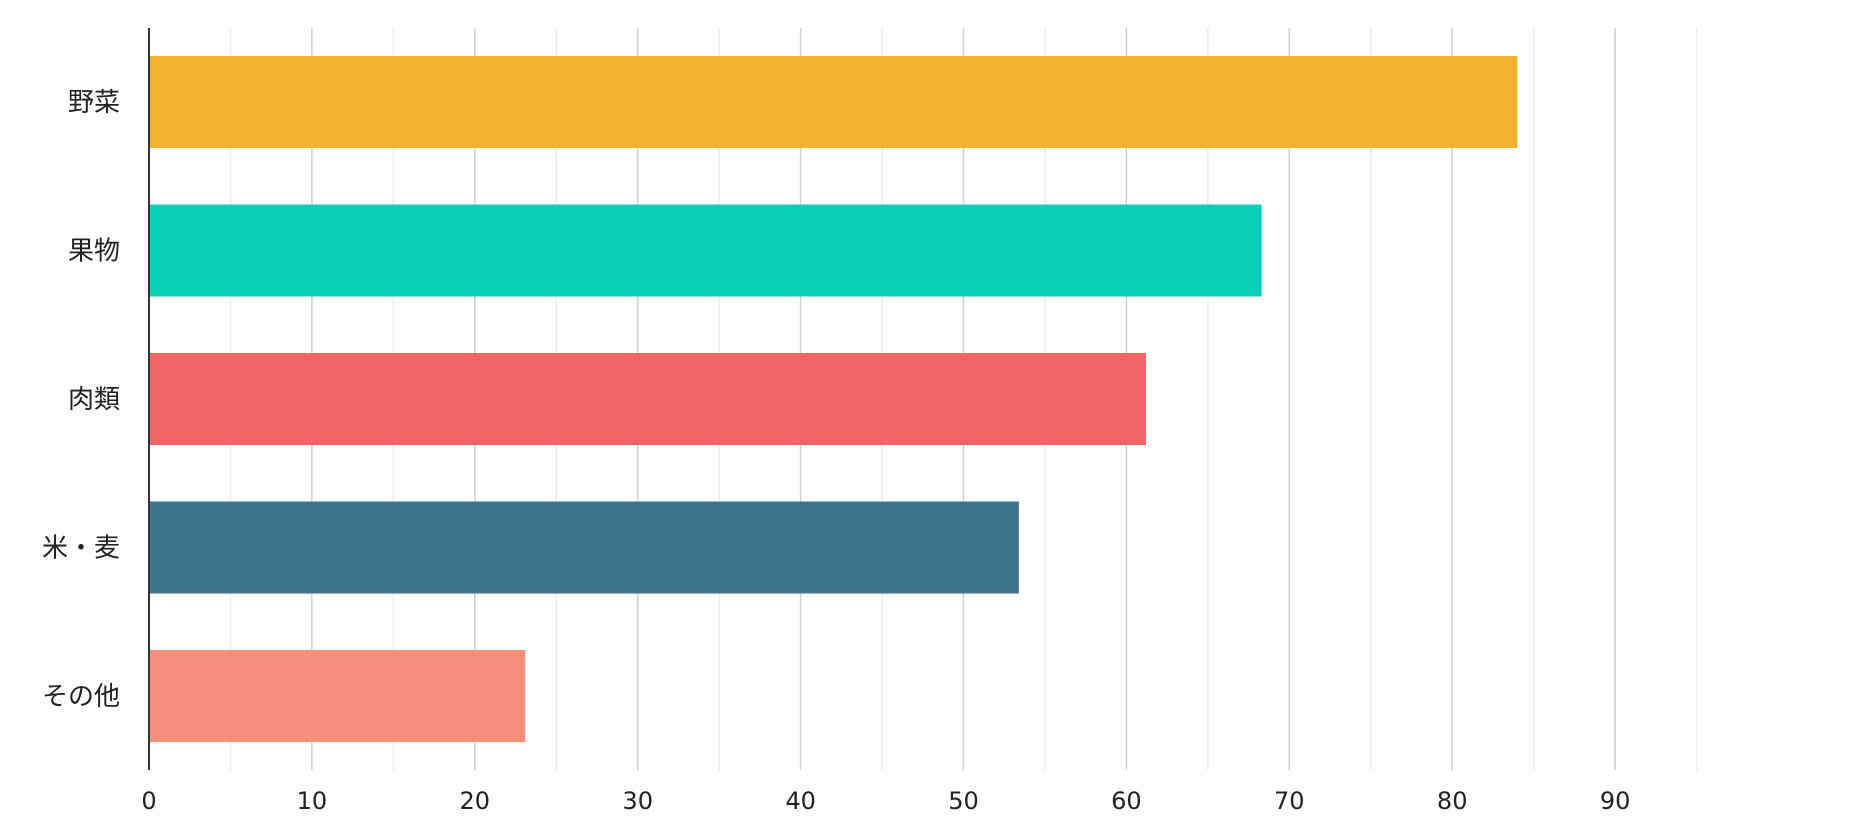 This screenshot has width=1868, height=840. I want to click on x-tick-label: 90, so click(1615, 801).